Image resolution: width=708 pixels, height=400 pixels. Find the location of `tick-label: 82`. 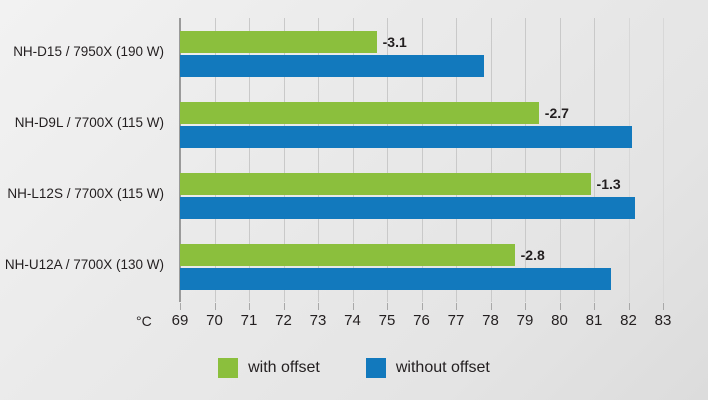

tick-label: 82 is located at coordinates (628, 320).